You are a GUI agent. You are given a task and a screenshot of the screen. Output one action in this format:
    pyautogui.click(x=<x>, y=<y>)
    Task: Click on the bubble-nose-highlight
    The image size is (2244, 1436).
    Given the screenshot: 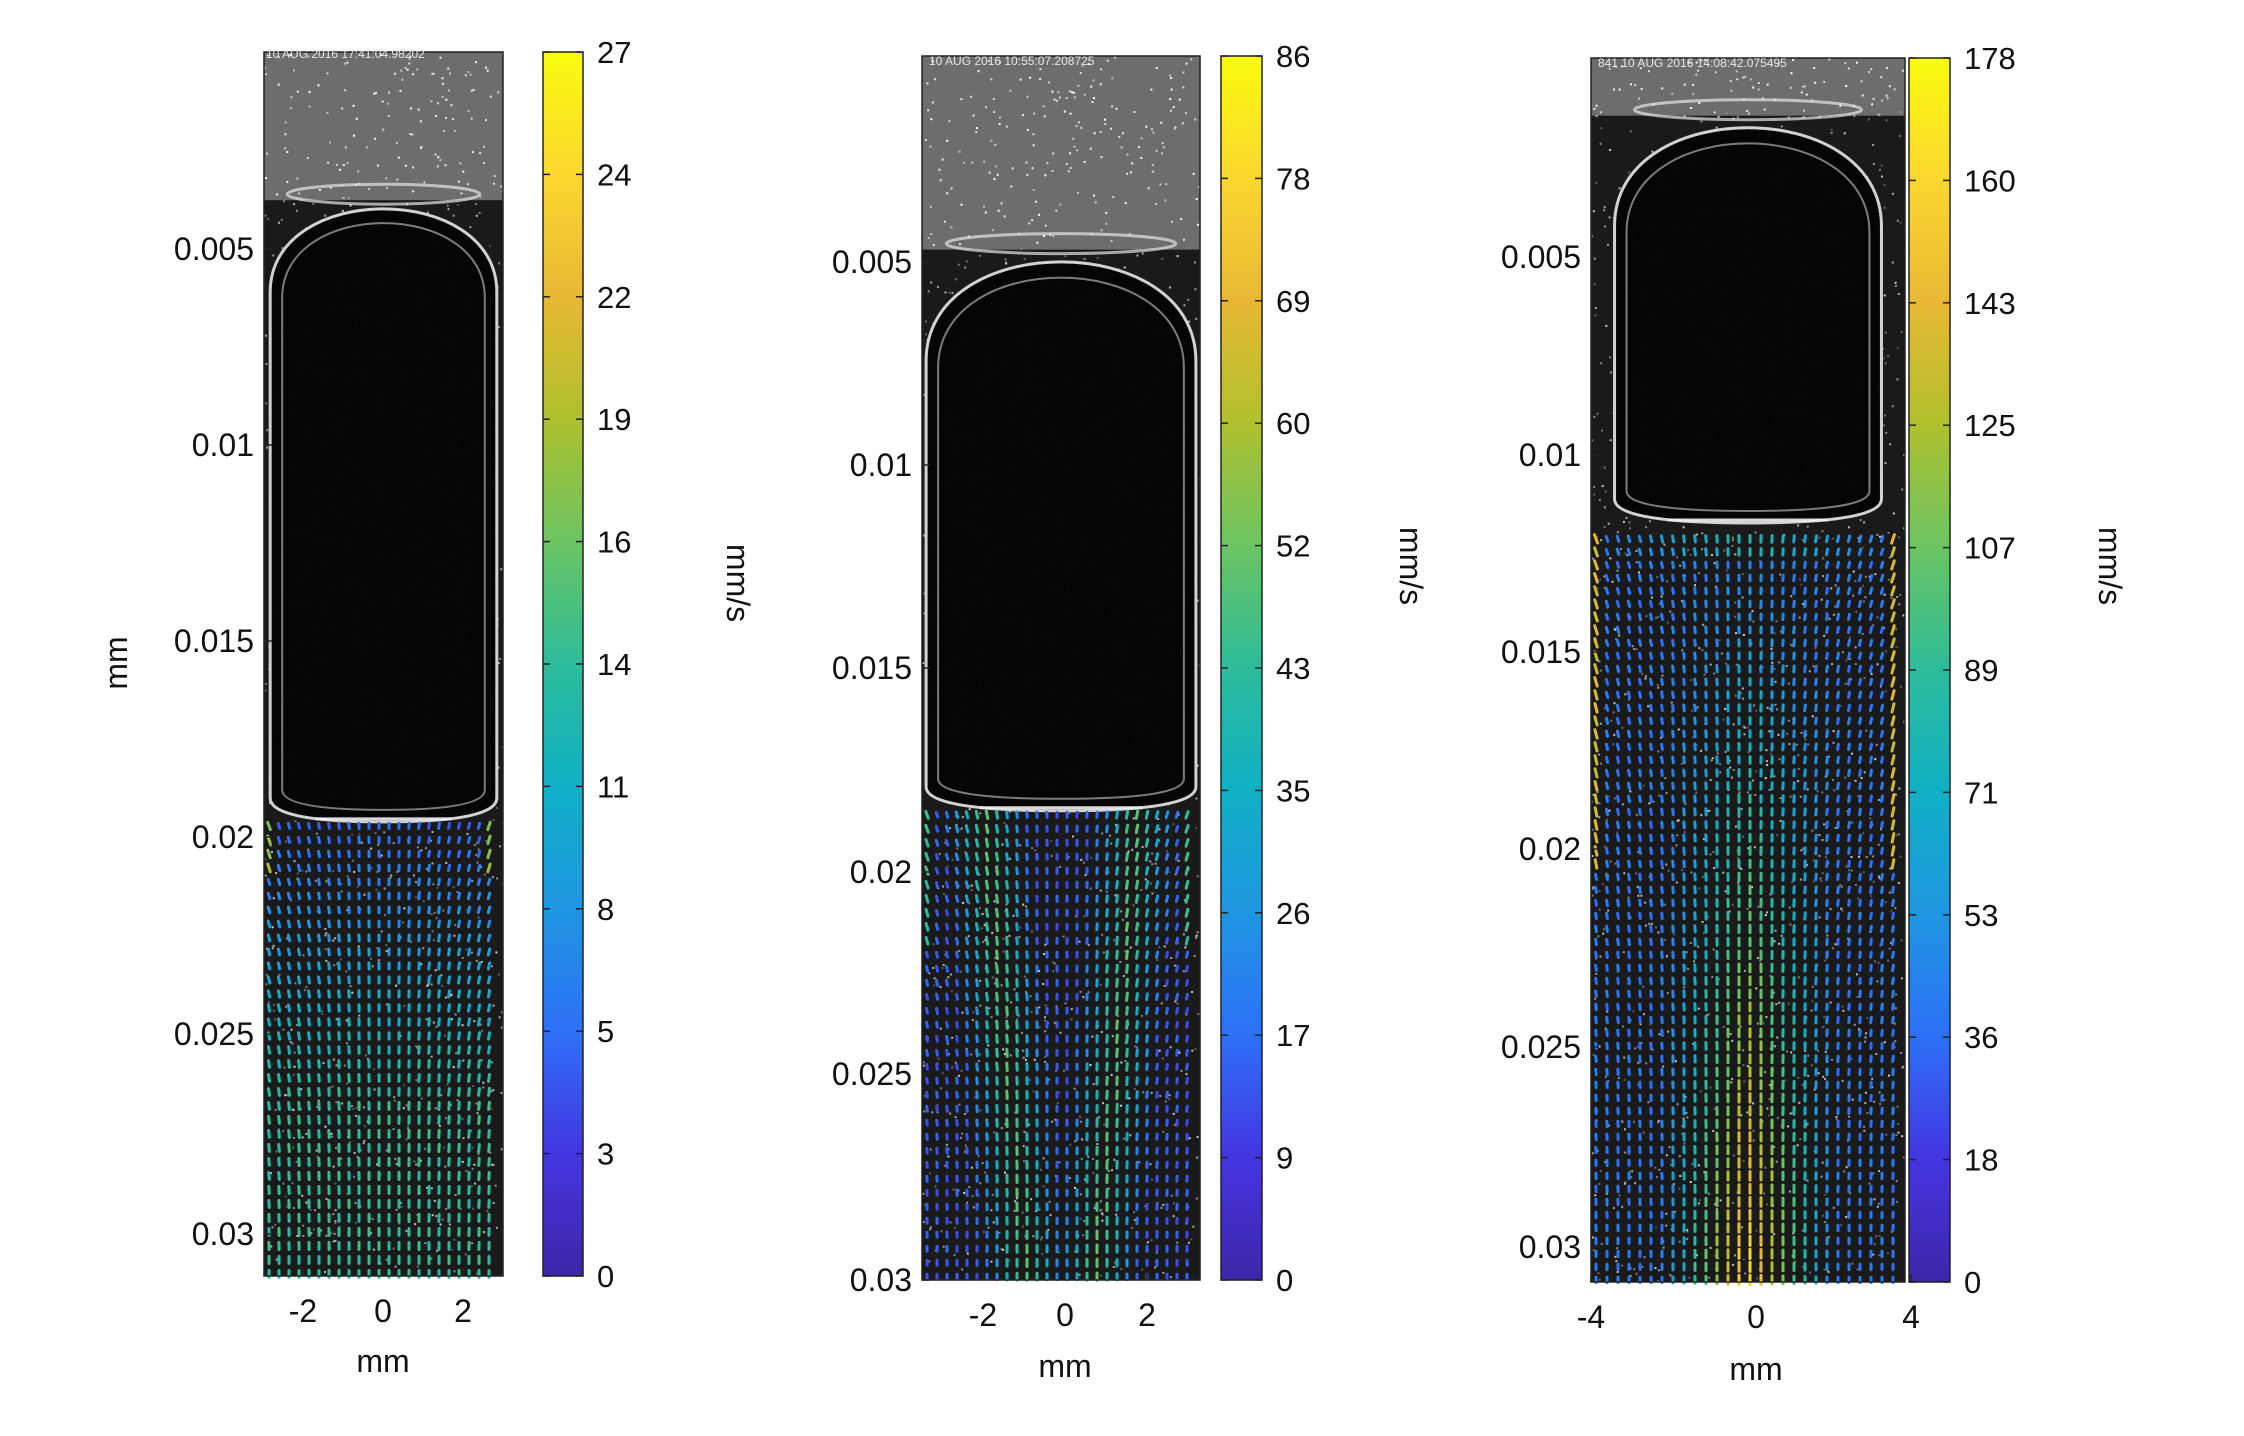 What is the action you would take?
    pyautogui.click(x=1061, y=244)
    